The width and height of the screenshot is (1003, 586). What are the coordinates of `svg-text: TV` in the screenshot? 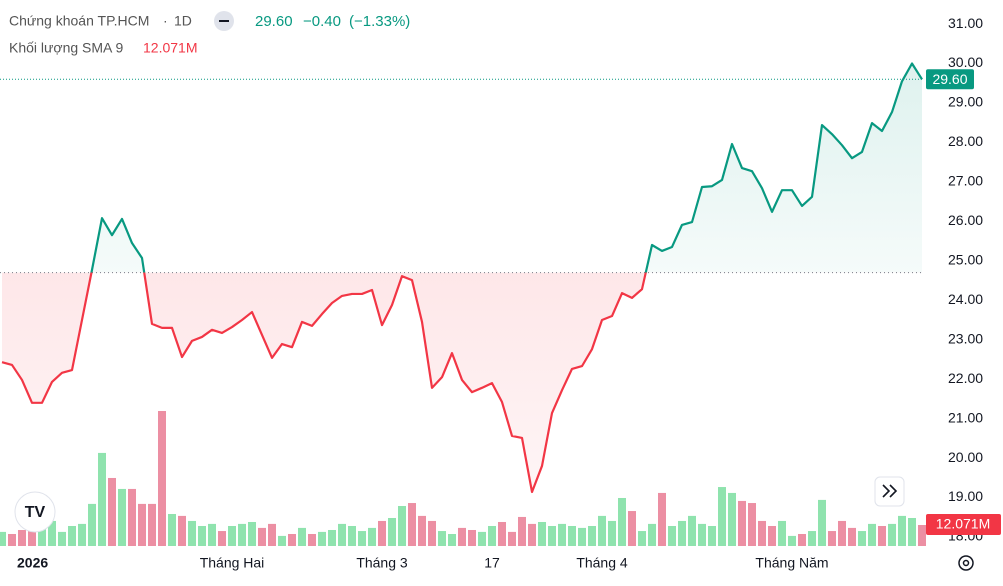 It's located at (35, 512).